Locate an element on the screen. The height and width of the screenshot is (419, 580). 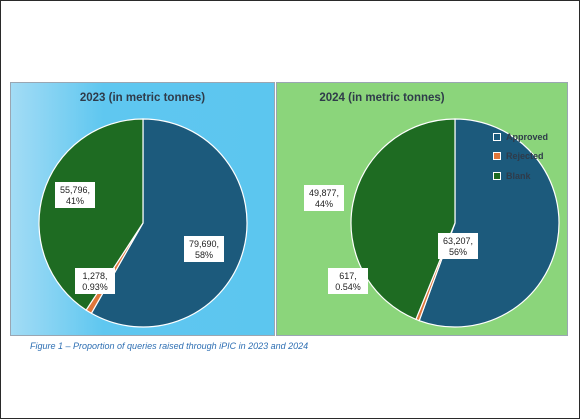
data-label-value-rejected: 617, is located at coordinates (348, 276).